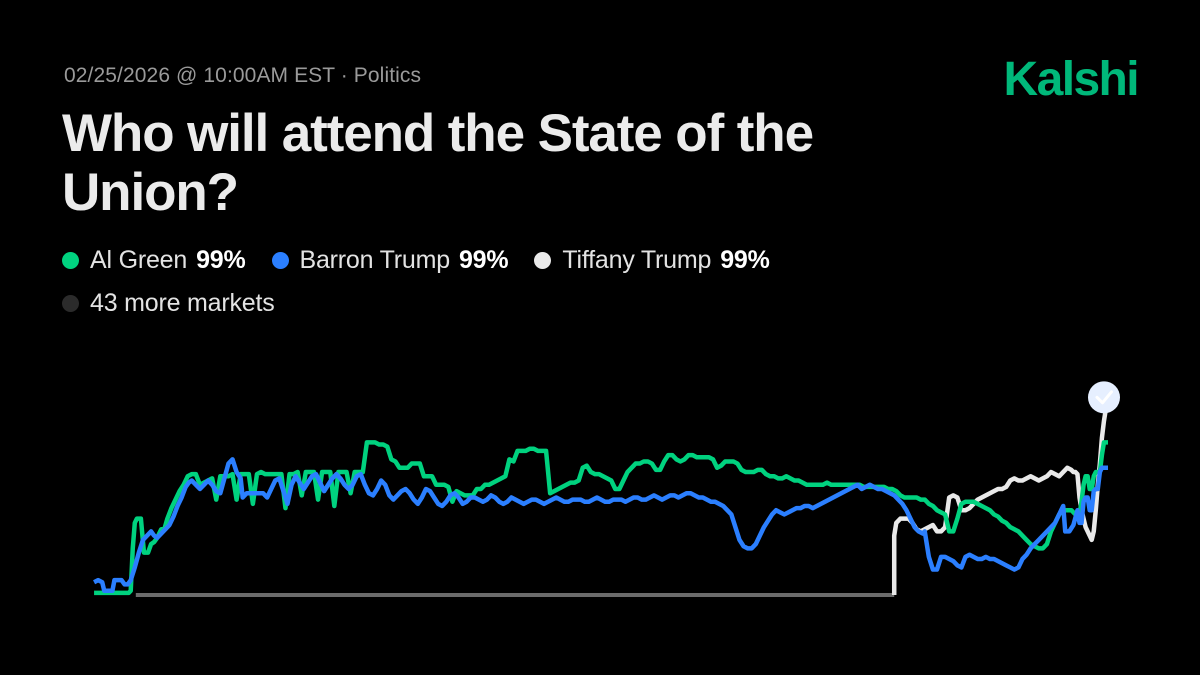 The height and width of the screenshot is (675, 1200). What do you see at coordinates (182, 303) in the screenshot?
I see `more-markets-label: 43 more markets` at bounding box center [182, 303].